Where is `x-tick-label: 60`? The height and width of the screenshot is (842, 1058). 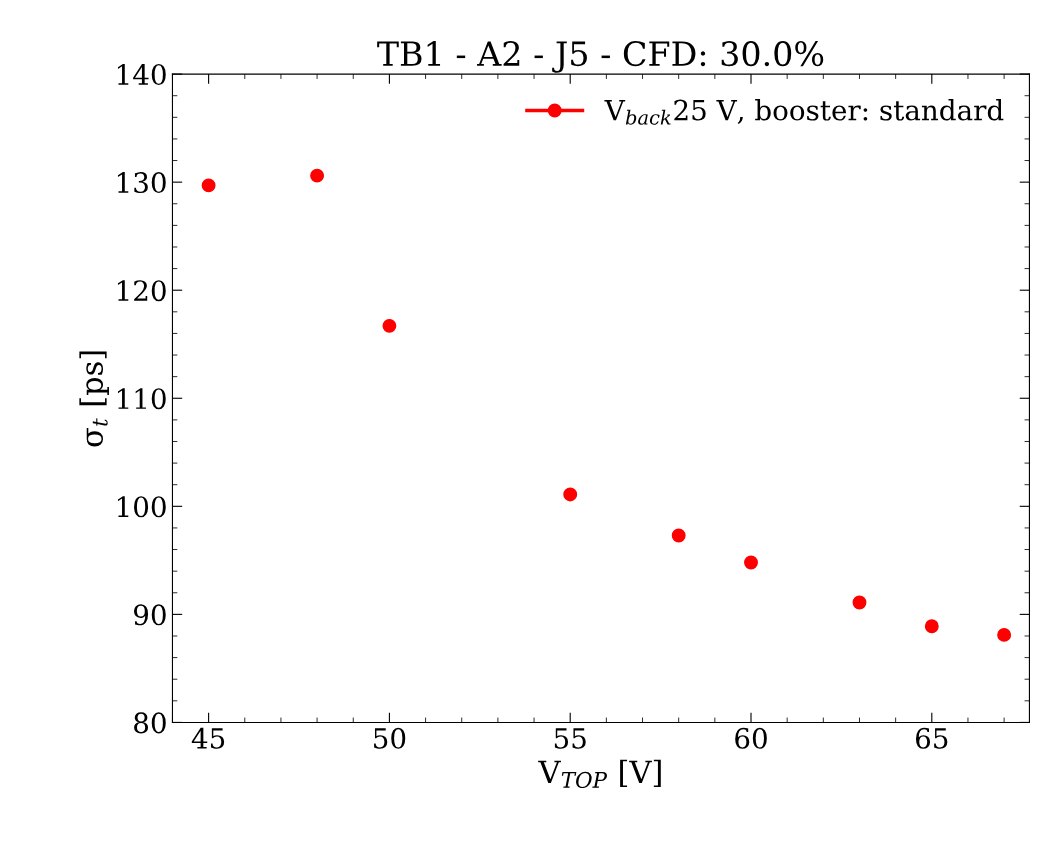 x-tick-label: 60 is located at coordinates (751, 738).